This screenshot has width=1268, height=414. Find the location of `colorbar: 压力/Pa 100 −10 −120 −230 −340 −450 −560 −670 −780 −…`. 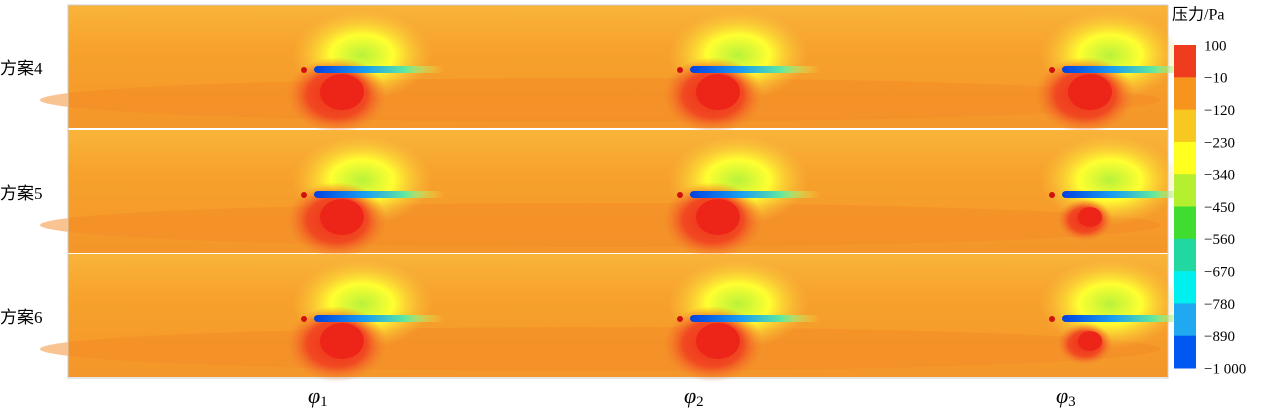

colorbar: 压力/Pa 100 −10 −120 −230 −340 −450 −560 −670 −780 −… is located at coordinates (1209, 192).